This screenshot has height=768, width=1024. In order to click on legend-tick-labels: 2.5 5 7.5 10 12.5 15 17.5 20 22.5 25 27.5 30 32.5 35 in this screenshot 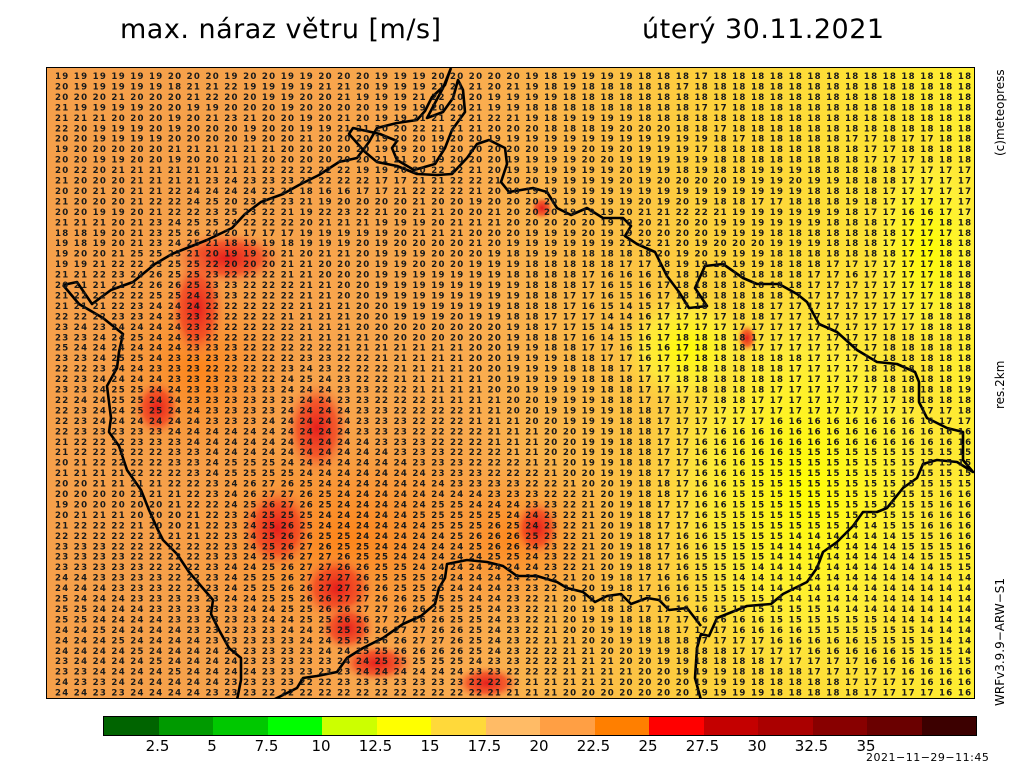, I will do `click(513, 747)`.